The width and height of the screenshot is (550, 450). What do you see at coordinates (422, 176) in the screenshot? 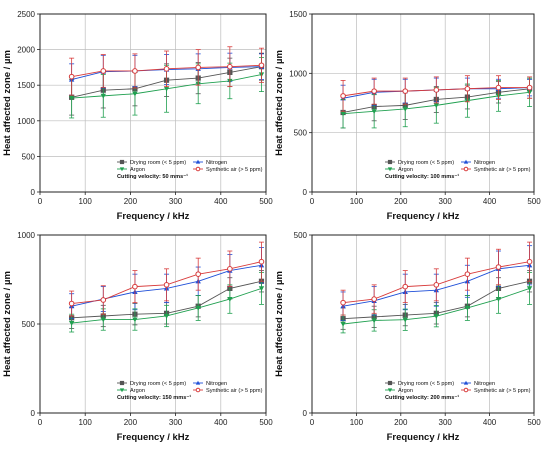
I see `legend-title: Cutting velocity: 100 mms⁻¹` at bounding box center [422, 176].